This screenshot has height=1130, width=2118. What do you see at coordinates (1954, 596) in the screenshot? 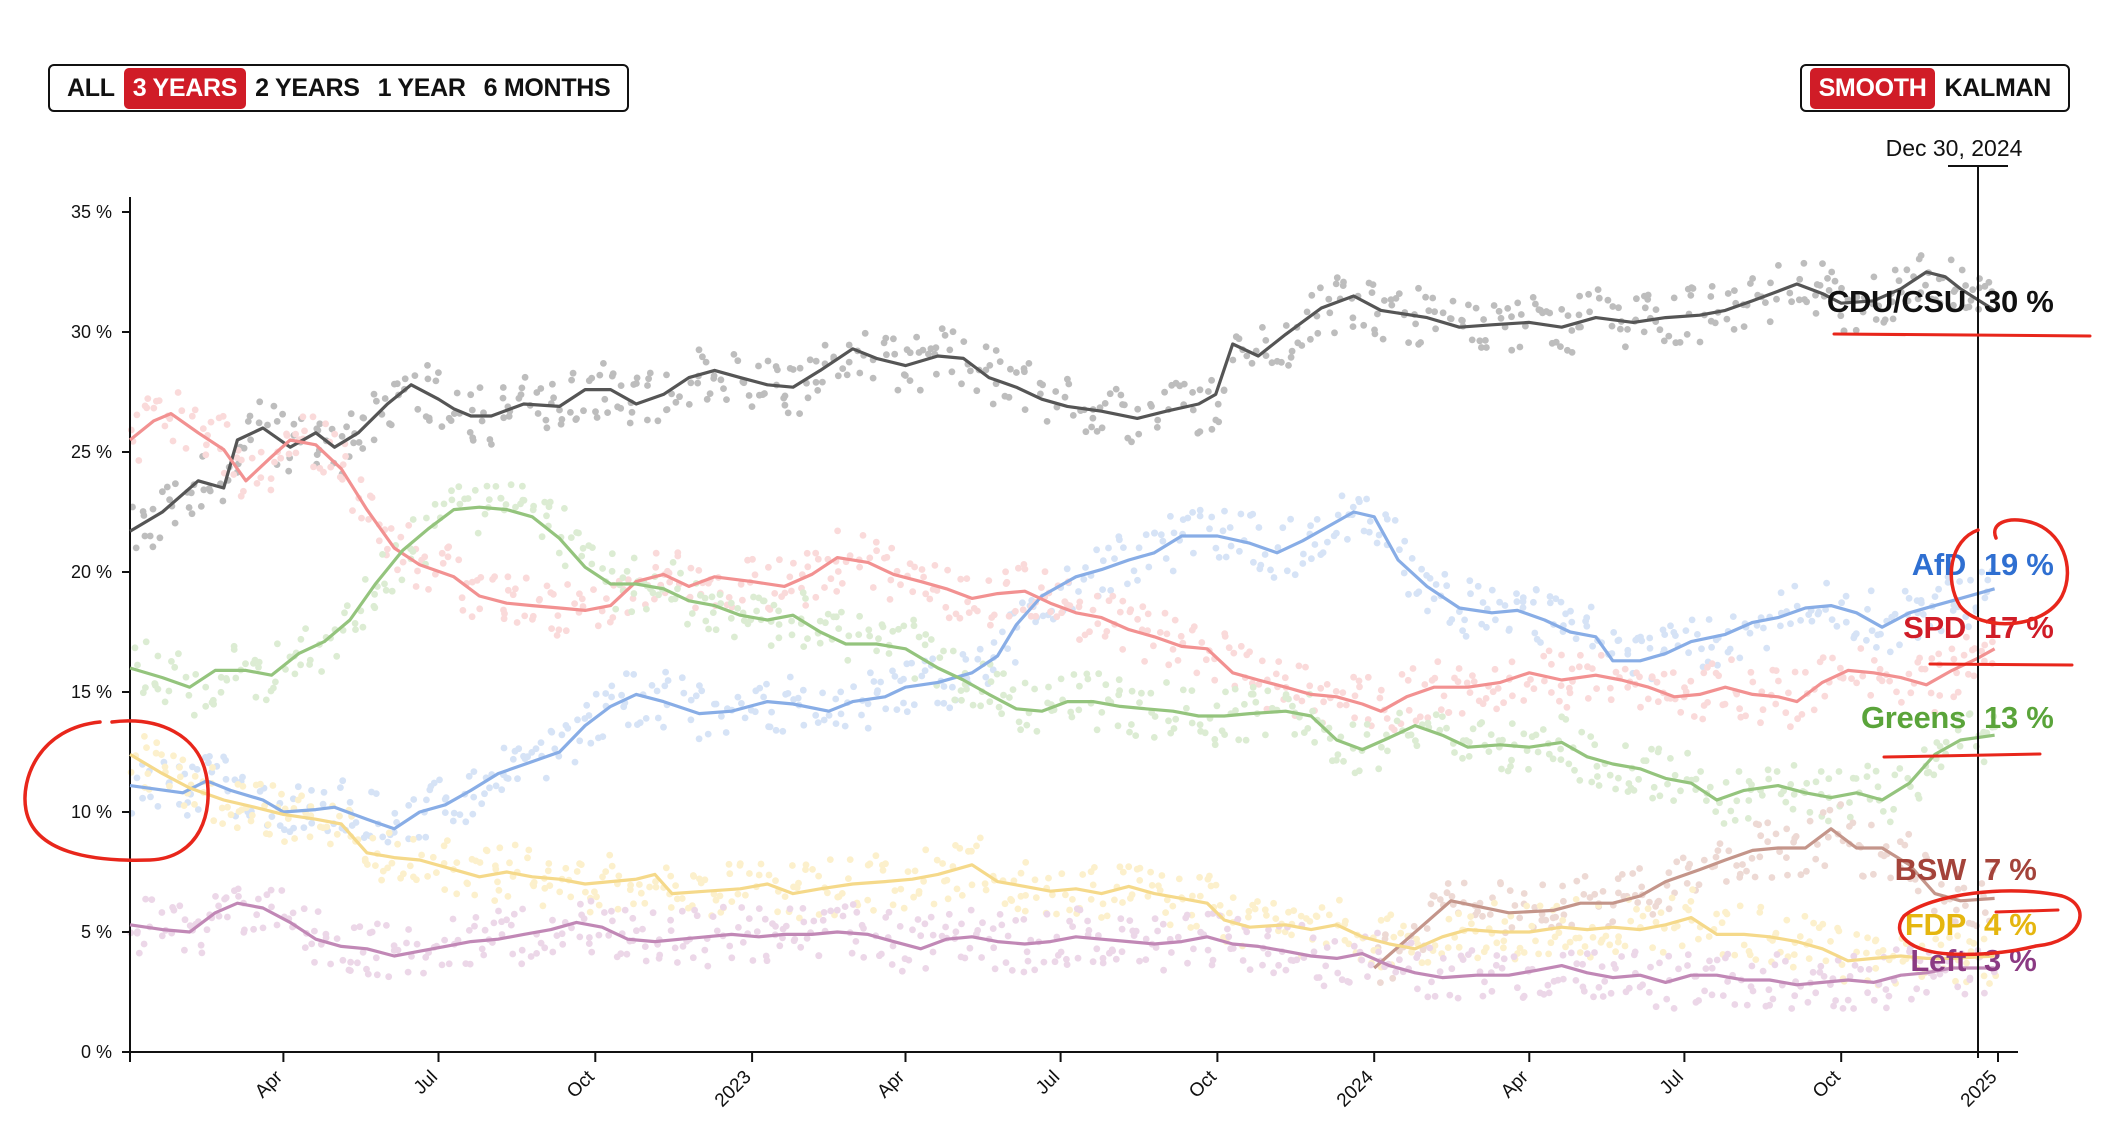
I see `date-cursor: Dec 30, 2024` at bounding box center [1954, 596].